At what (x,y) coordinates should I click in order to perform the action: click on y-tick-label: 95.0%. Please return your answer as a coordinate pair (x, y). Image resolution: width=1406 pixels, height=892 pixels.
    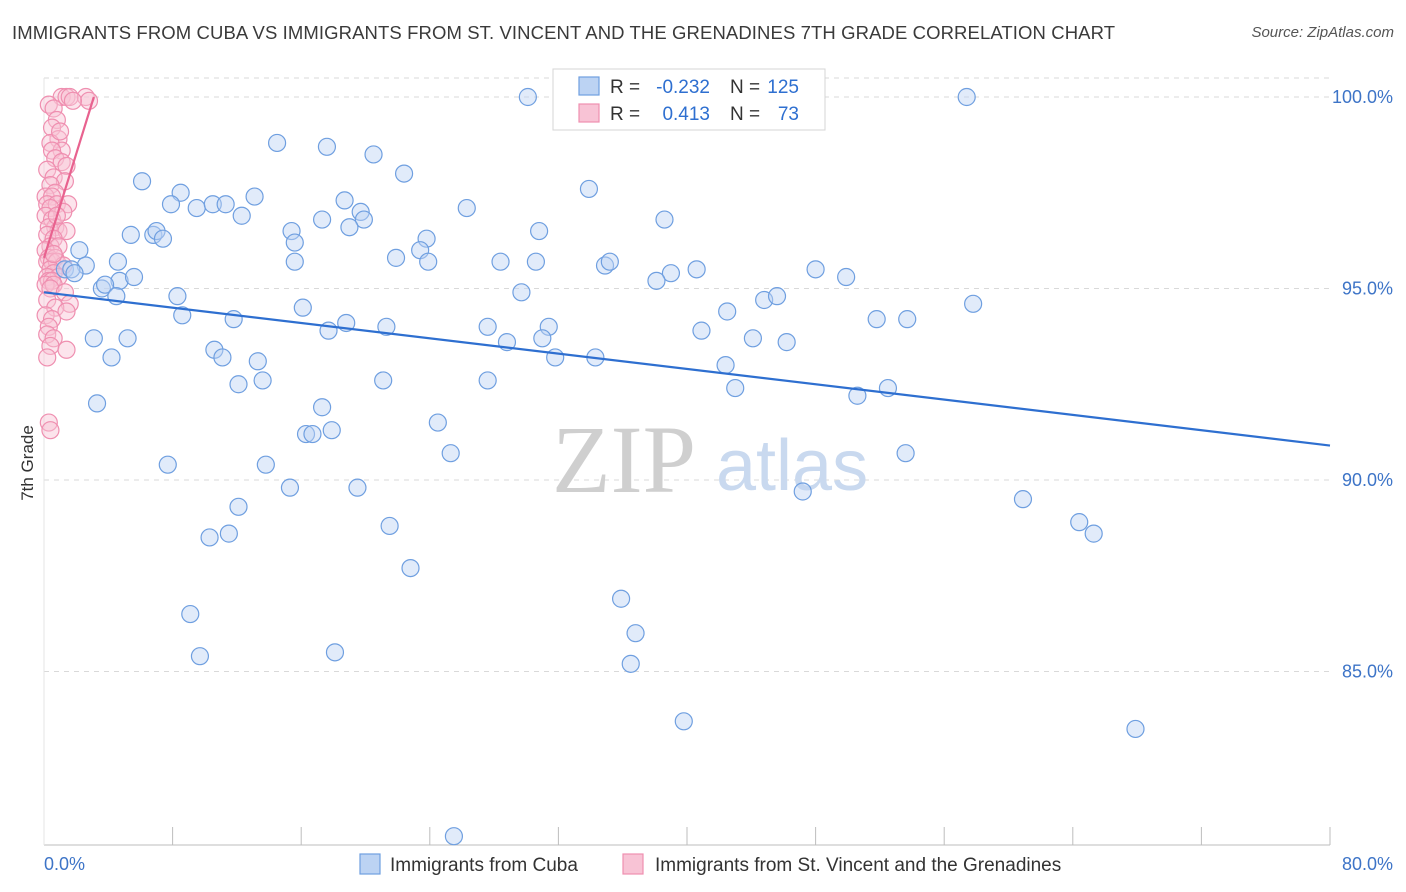
    Looking at the image, I should click on (1367, 289).